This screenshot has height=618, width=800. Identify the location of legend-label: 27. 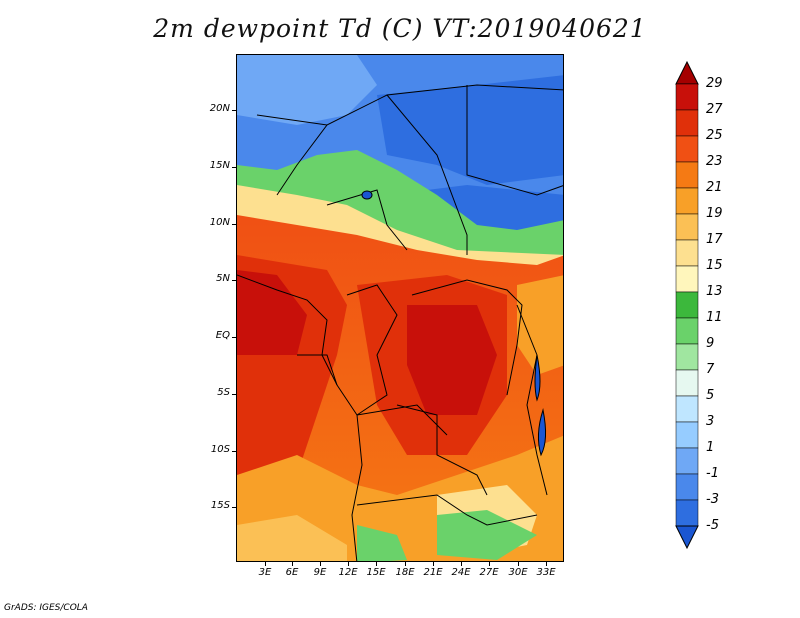
(714, 109).